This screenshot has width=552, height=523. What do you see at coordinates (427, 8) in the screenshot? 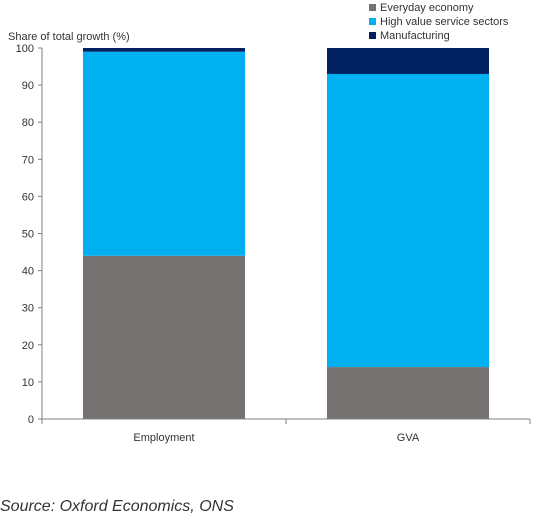
I see `legend-label: Everyday economy` at bounding box center [427, 8].